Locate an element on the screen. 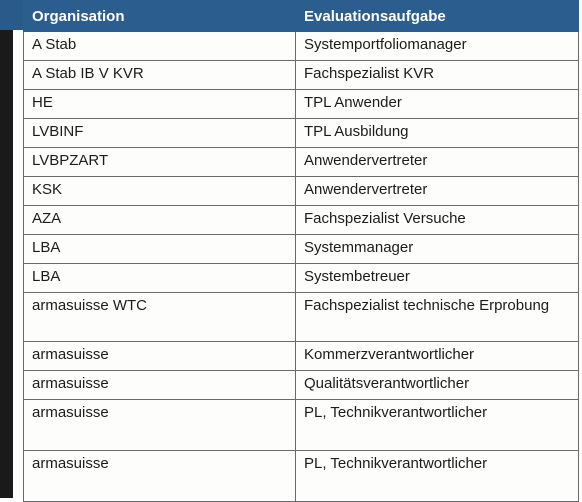  cell-evaluationsaufgabe: Fachspezialist KVR is located at coordinates (437, 75).